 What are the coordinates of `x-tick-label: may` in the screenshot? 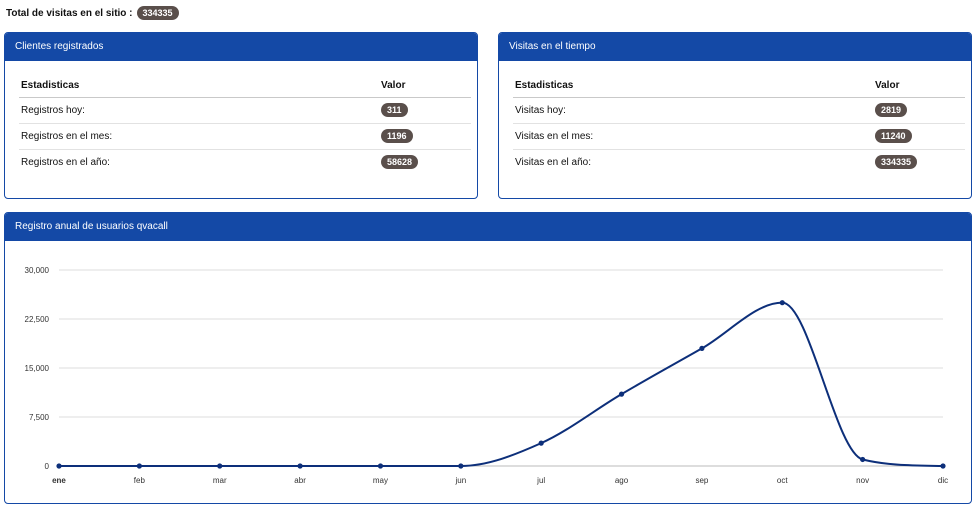 It's located at (380, 480).